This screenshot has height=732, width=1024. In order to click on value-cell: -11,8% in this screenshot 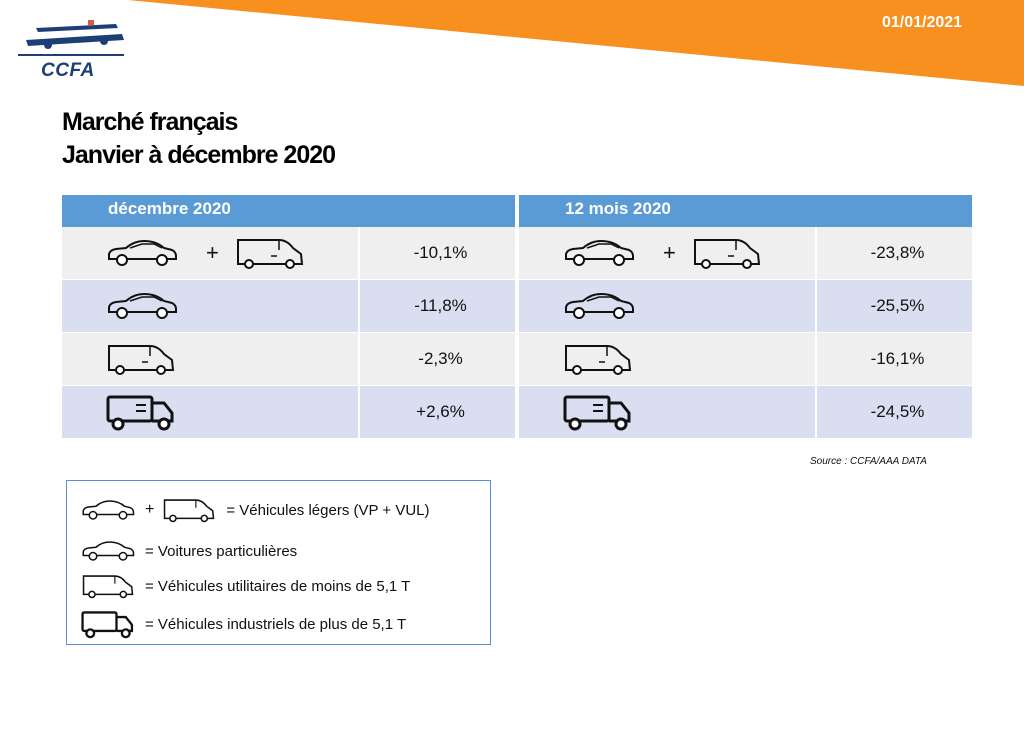, I will do `click(436, 306)`.